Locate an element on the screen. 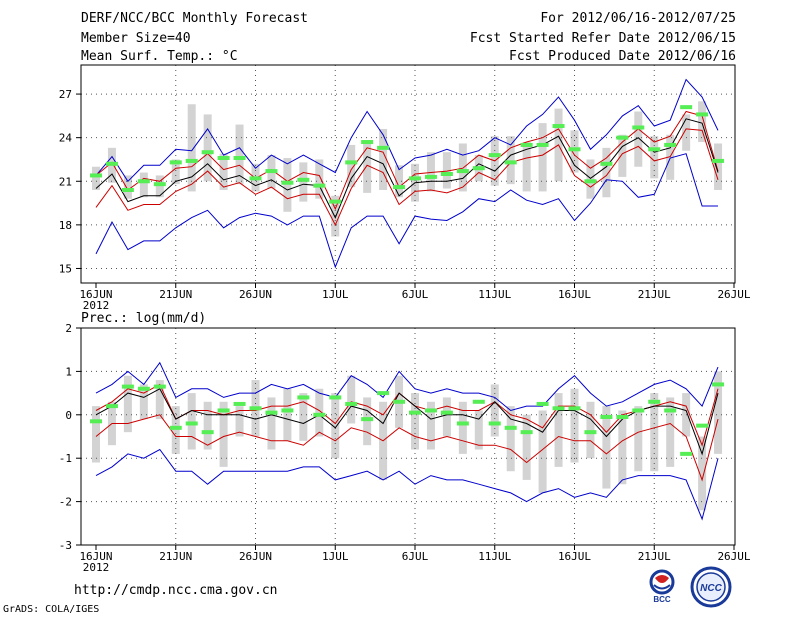 The image size is (800, 618). y-tick-label: 1 is located at coordinates (68, 371).